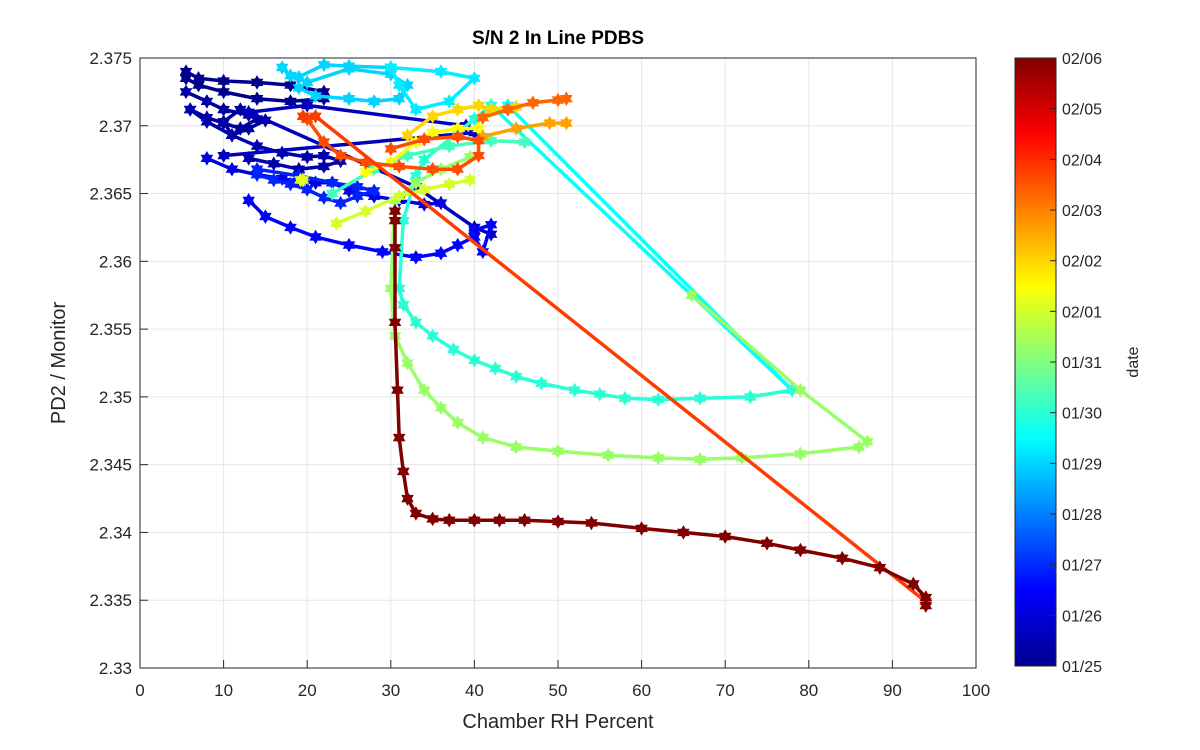 The image size is (1200, 750). I want to click on y-tick-label: 2.37, so click(115, 126).